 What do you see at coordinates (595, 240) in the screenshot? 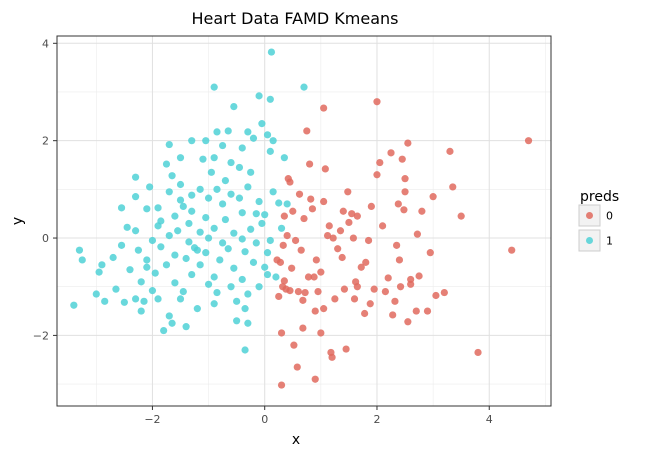
I see `legend-item-1: 1` at bounding box center [595, 240].